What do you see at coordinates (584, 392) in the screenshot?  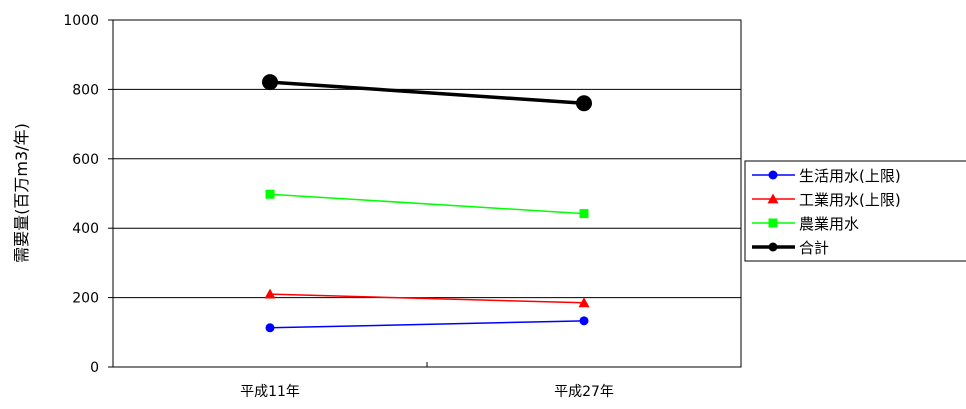 I see `x-tick-label: 平成27年` at bounding box center [584, 392].